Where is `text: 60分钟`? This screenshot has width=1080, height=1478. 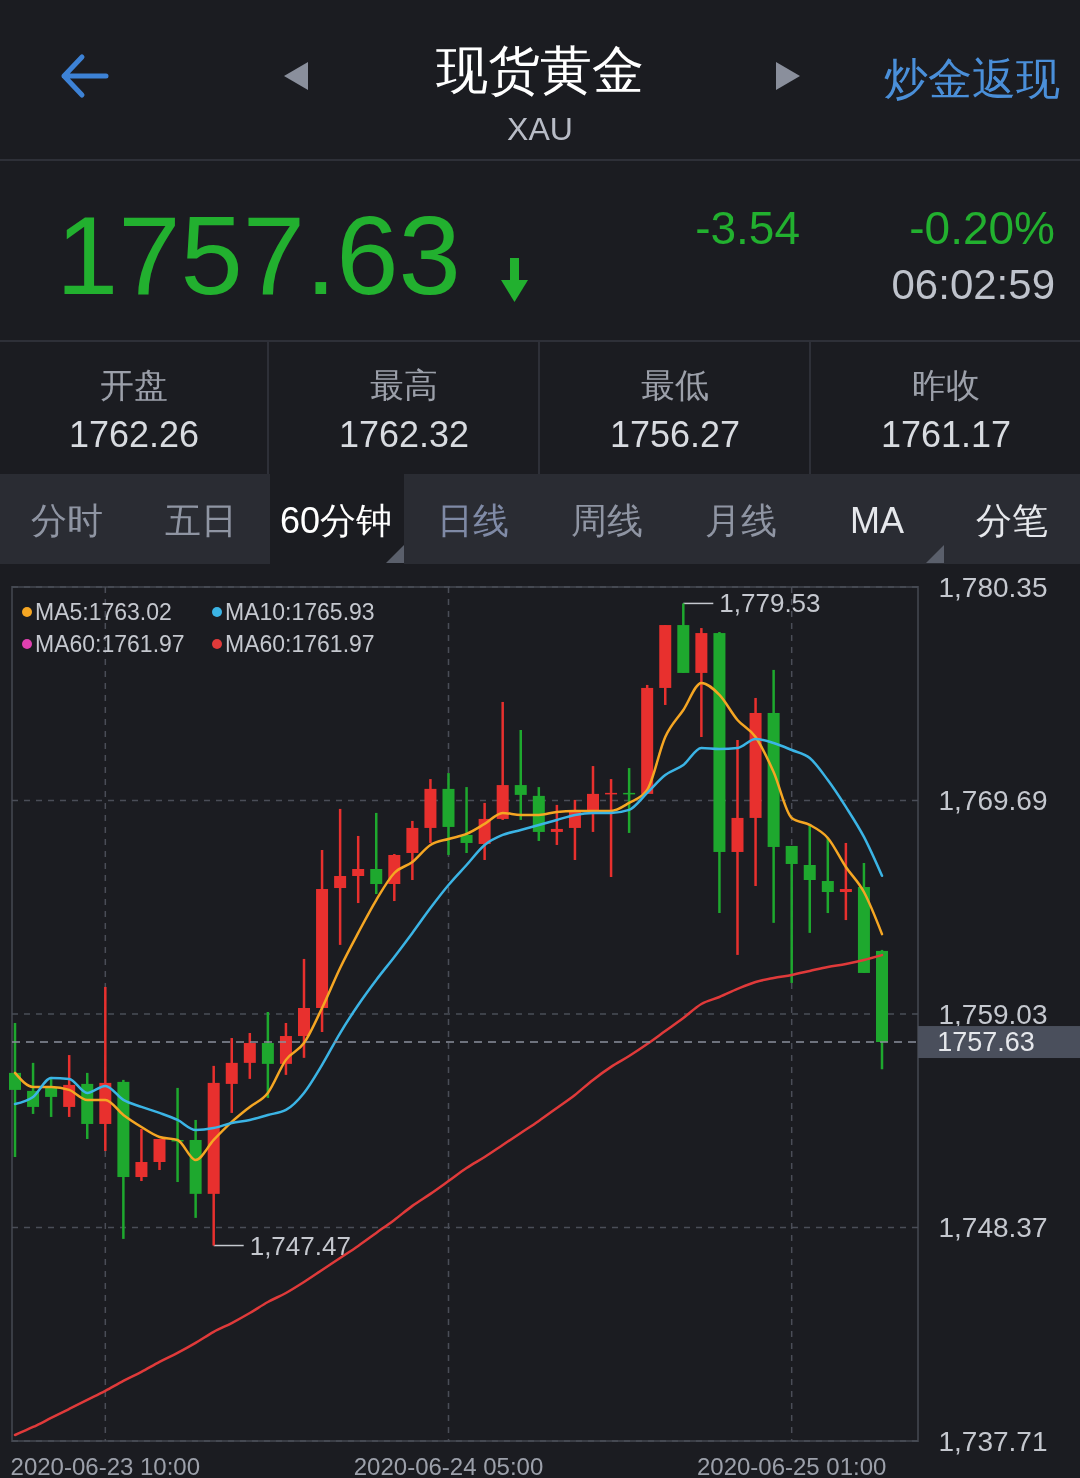
text: 60分钟 is located at coordinates (336, 520).